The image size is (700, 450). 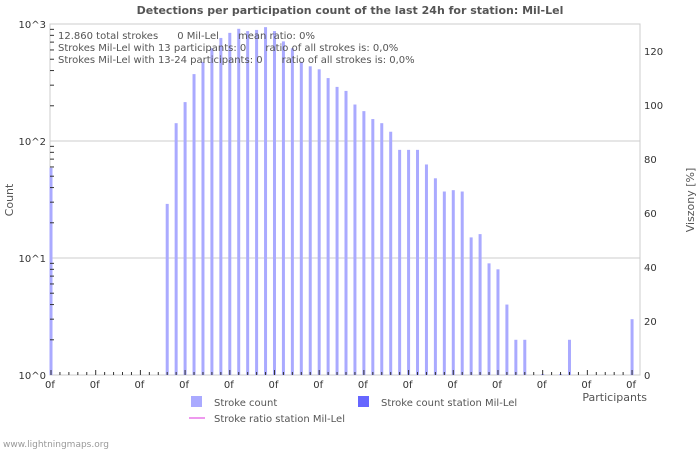 What do you see at coordinates (245, 403) in the screenshot?
I see `legend-stroke-count: Stroke count` at bounding box center [245, 403].